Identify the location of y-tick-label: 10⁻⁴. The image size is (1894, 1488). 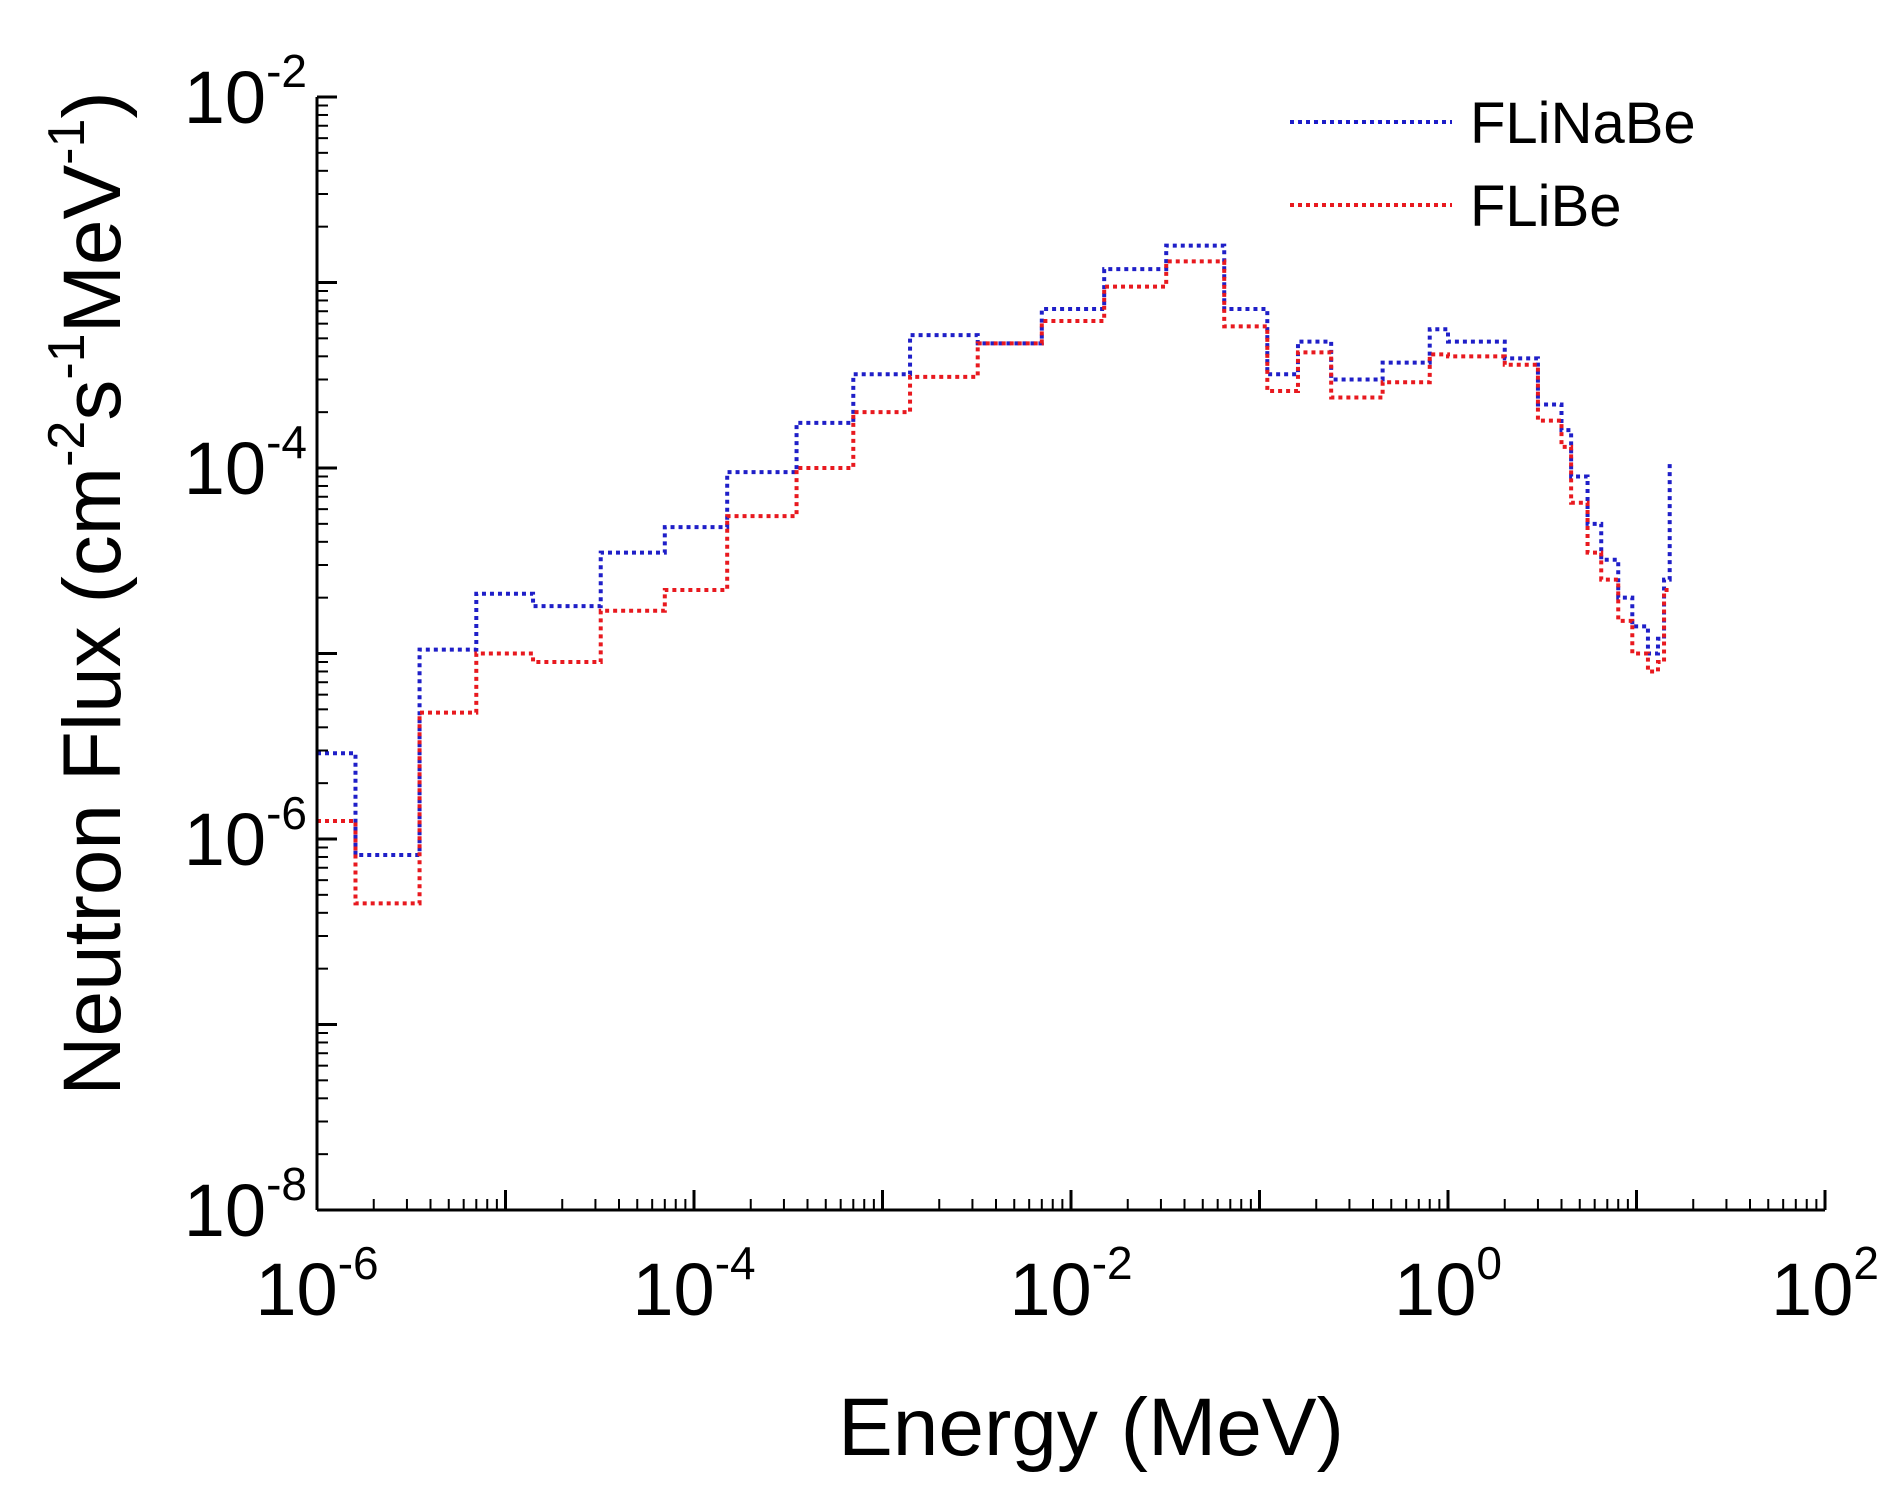
(245, 463).